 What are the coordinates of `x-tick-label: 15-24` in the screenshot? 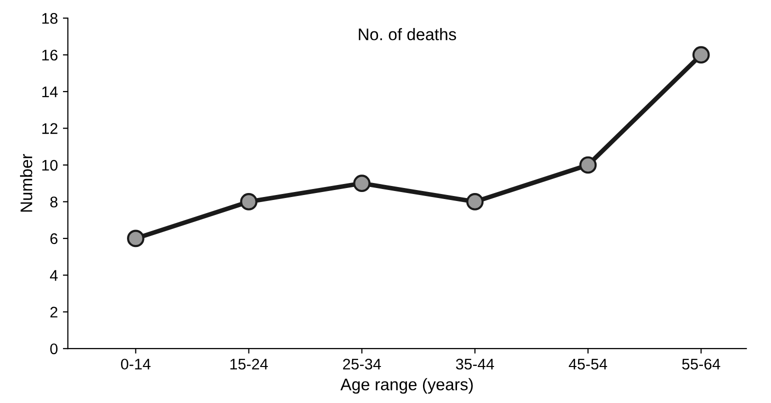 It's located at (249, 364).